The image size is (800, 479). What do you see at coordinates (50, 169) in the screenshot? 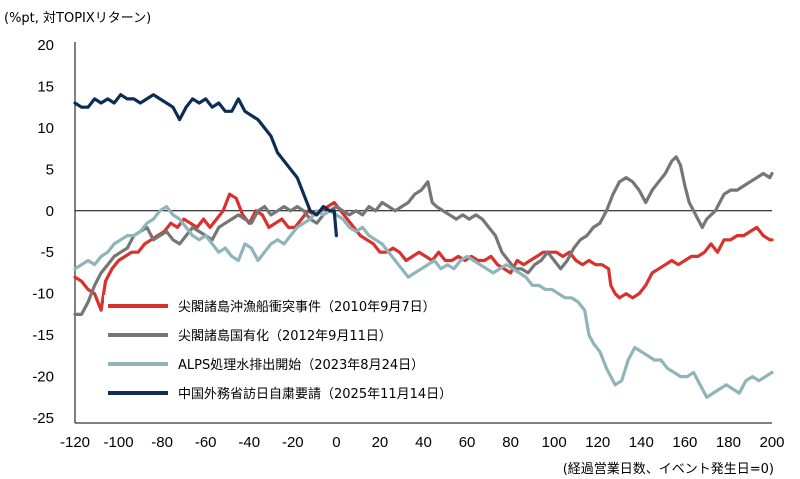
I see `y-tick-label: 5` at bounding box center [50, 169].